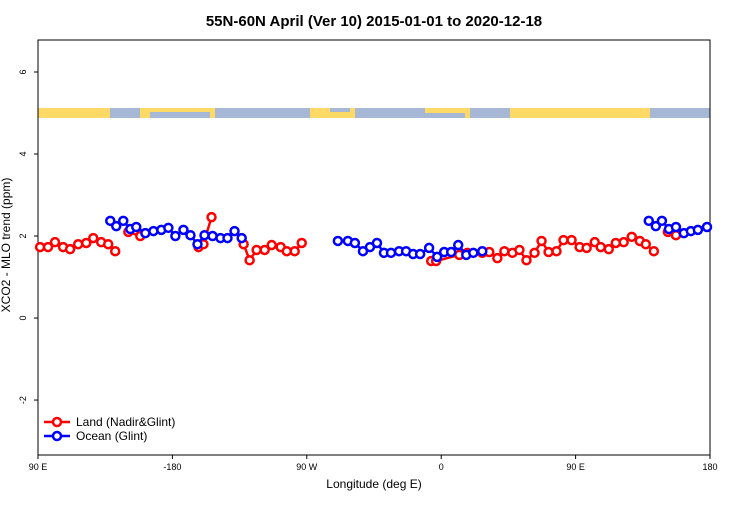 The width and height of the screenshot is (750, 505). Describe the element at coordinates (23, 153) in the screenshot. I see `y-tick-label: 4` at that location.